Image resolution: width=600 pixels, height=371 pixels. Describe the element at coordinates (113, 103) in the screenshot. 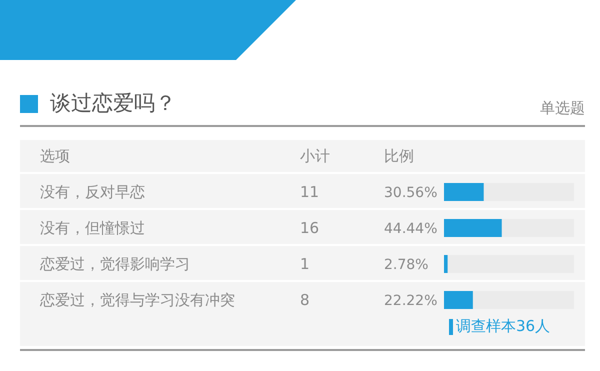

I see `text: 谈过恋爱吗？` at that location.